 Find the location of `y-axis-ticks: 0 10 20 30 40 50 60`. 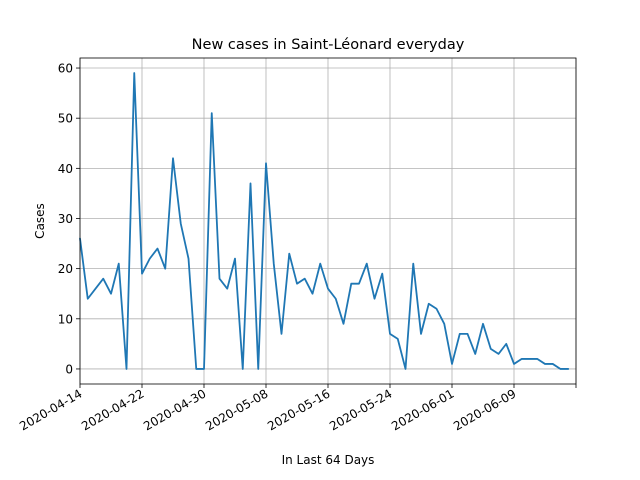

y-axis-ticks: 0 10 20 30 40 50 60 is located at coordinates (69, 219).